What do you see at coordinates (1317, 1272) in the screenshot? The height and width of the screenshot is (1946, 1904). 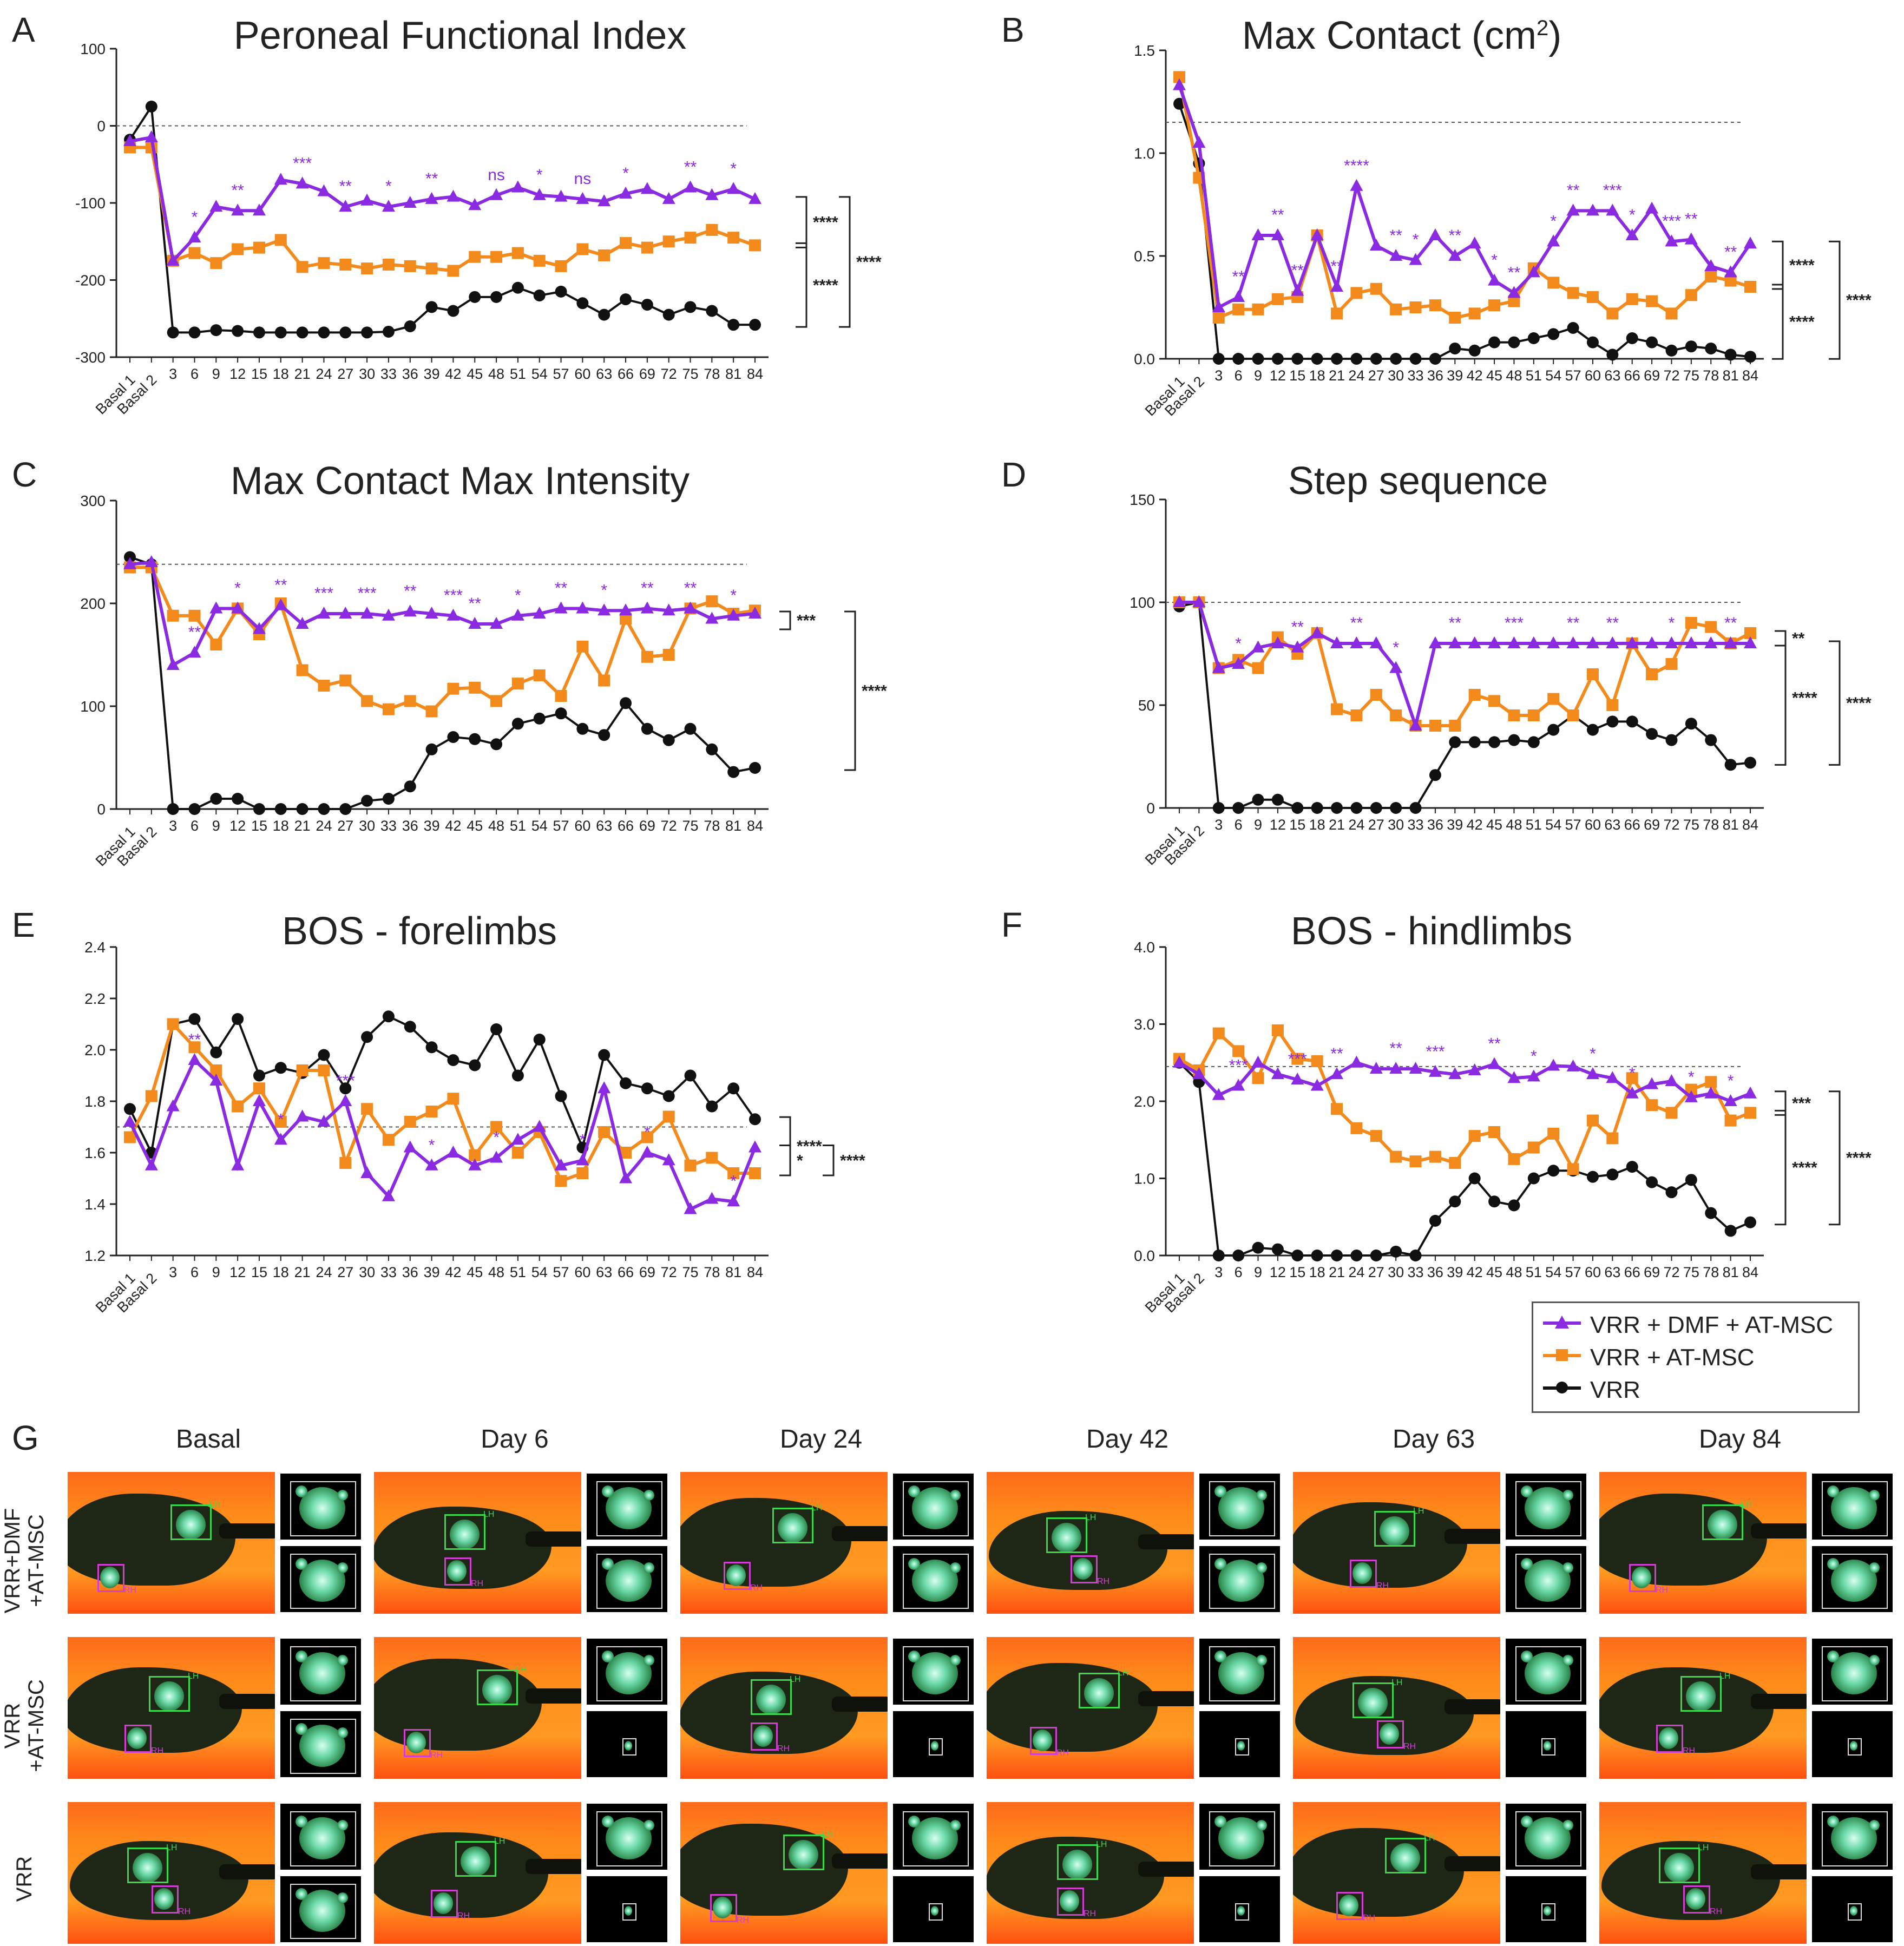 I see `x-tick-label: 18` at bounding box center [1317, 1272].